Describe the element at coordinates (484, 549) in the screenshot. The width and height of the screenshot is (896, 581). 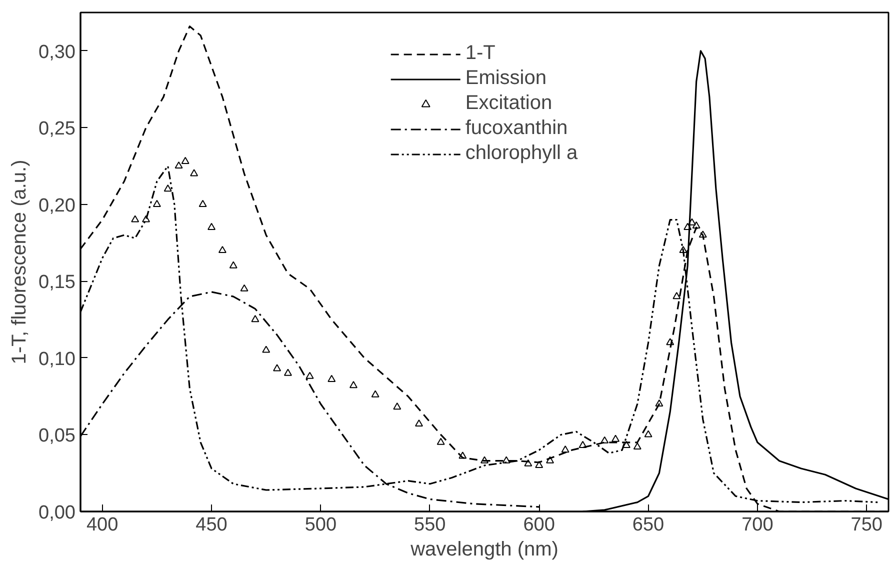
I see `x-axis-title: wavelength (nm)` at that location.